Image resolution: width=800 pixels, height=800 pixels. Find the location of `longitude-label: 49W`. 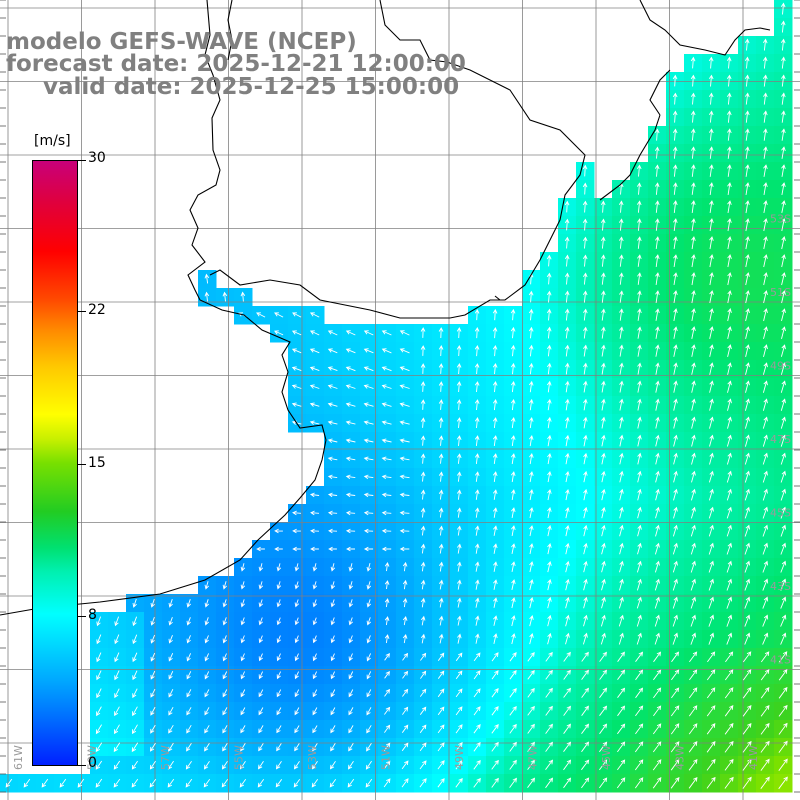

longitude-label: 49W is located at coordinates (459, 757).